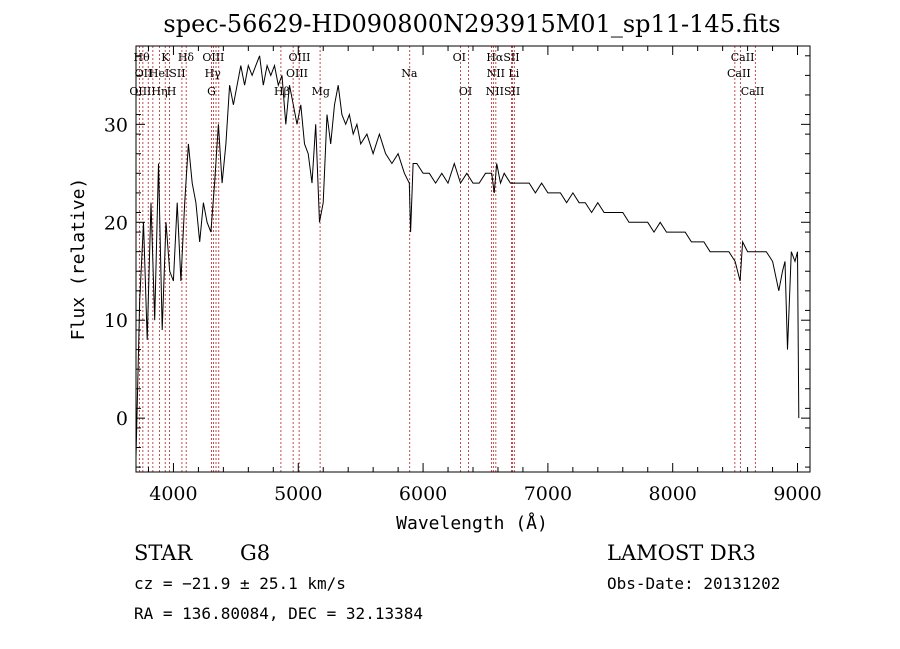 This screenshot has width=900, height=649. I want to click on x-tick-label: 7000, so click(548, 494).